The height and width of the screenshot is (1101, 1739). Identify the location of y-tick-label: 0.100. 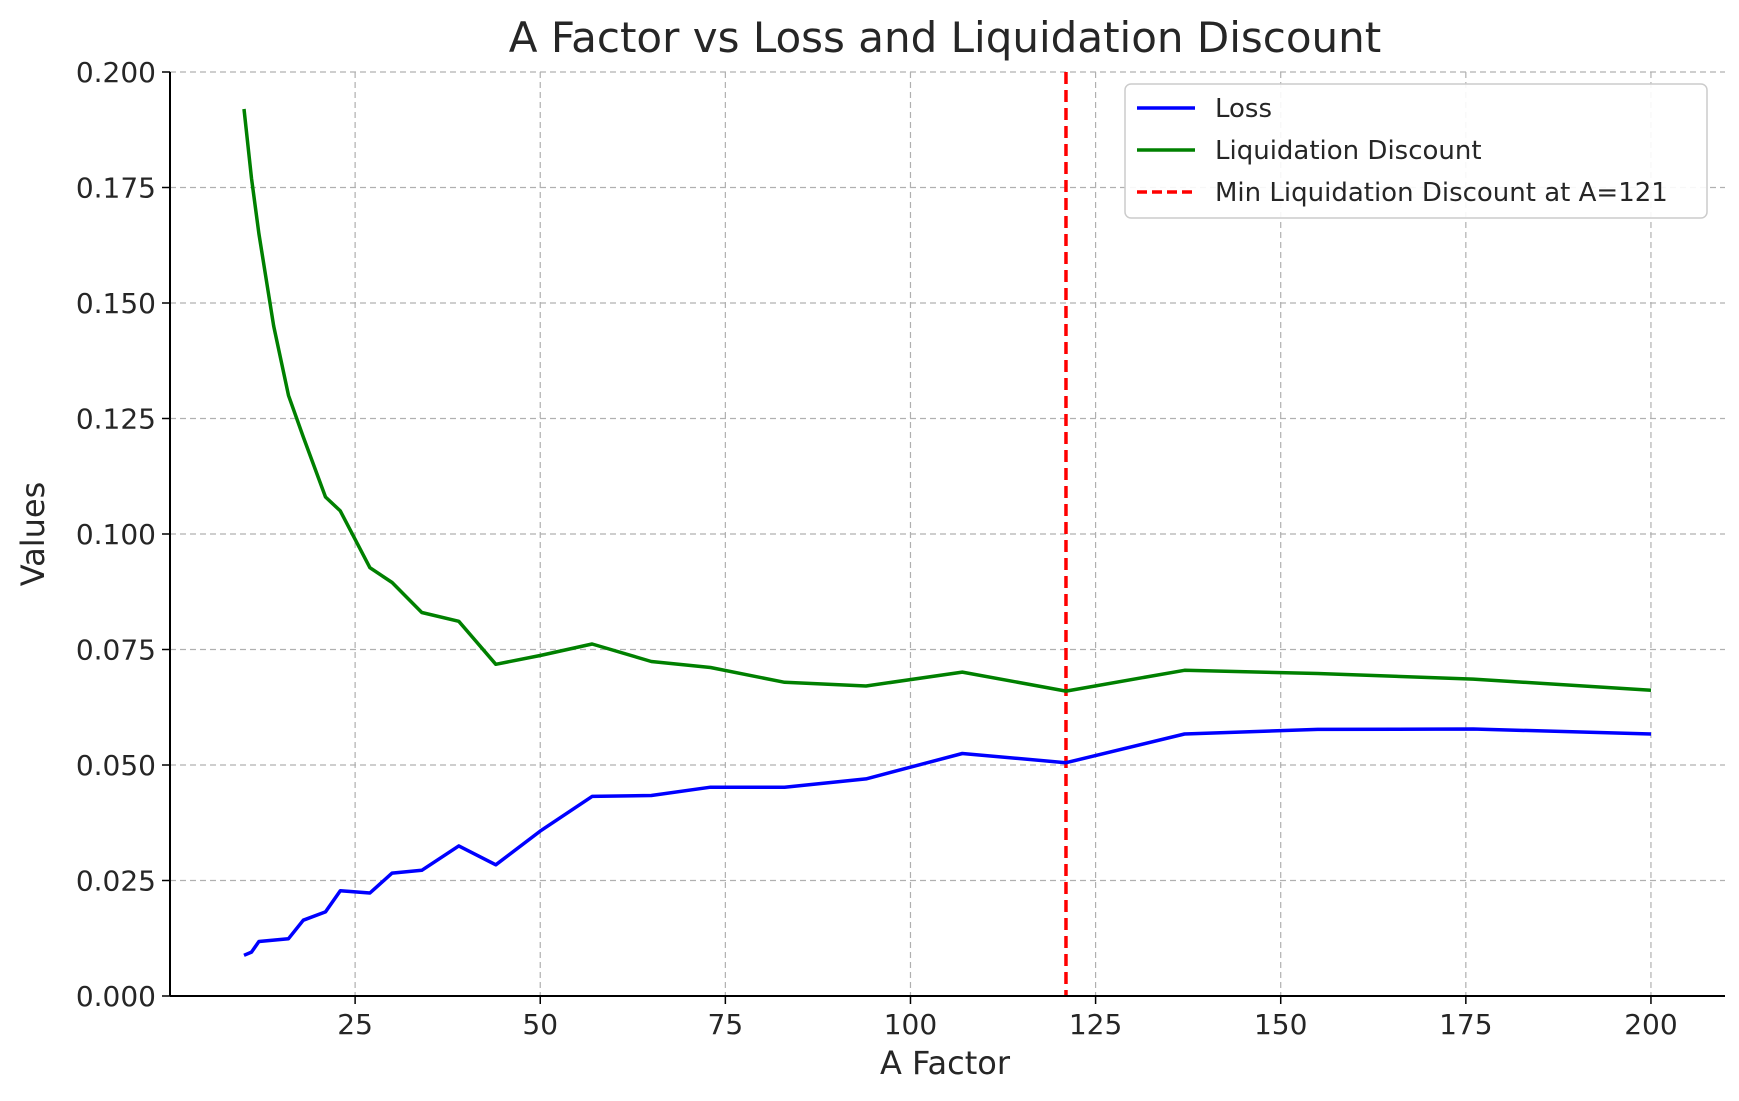
(116, 534).